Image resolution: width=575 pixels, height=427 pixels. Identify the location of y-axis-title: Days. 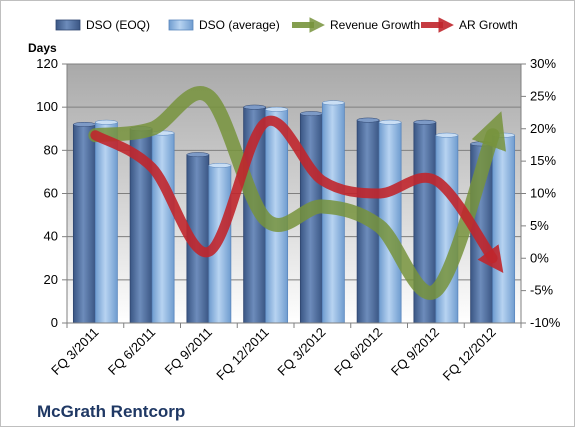
(42, 48).